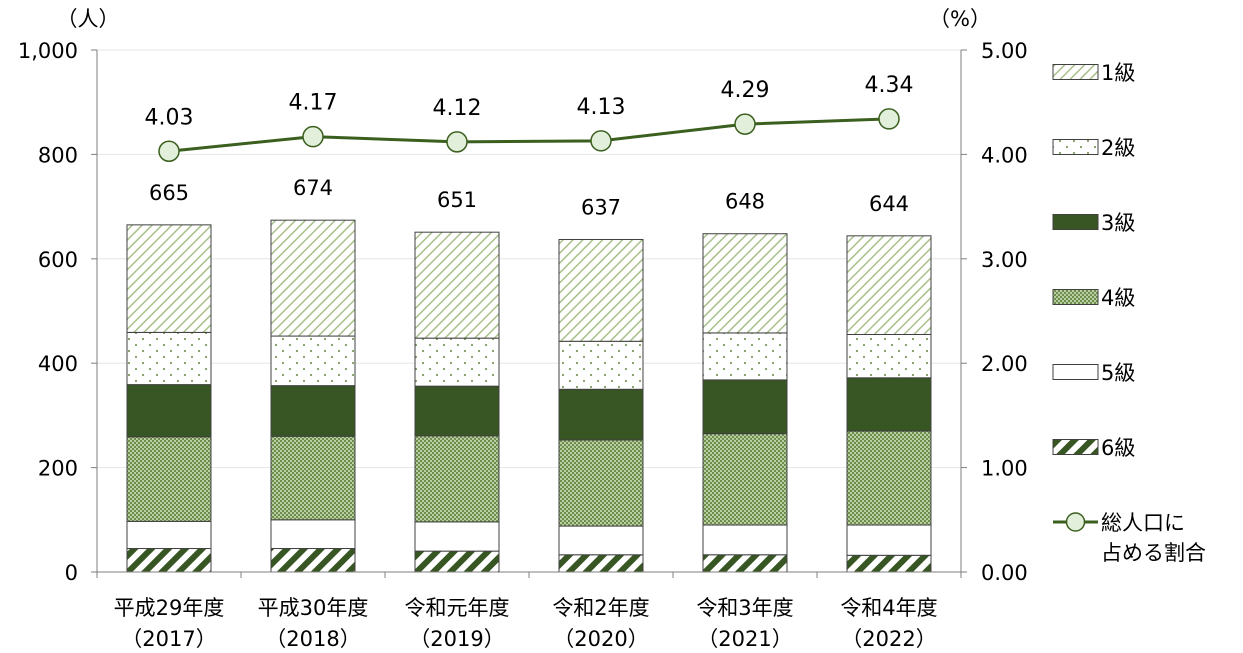 This screenshot has width=1243, height=653. Describe the element at coordinates (1004, 51) in the screenshot. I see `right-tick-label: 5.00` at that location.